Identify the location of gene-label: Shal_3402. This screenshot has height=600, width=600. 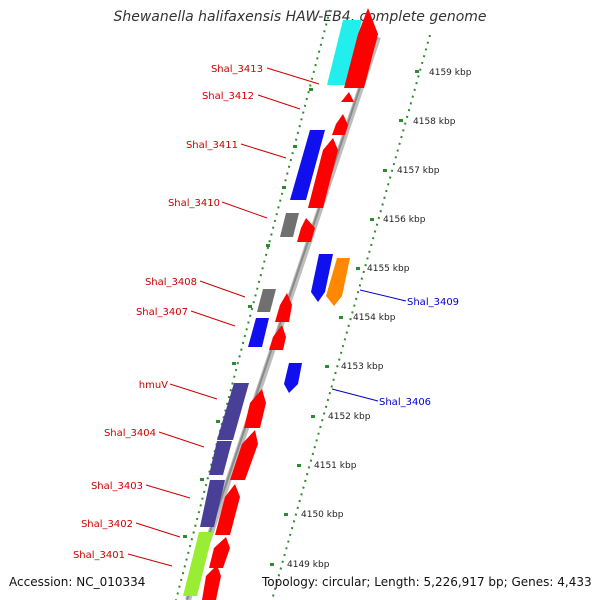
(107, 524).